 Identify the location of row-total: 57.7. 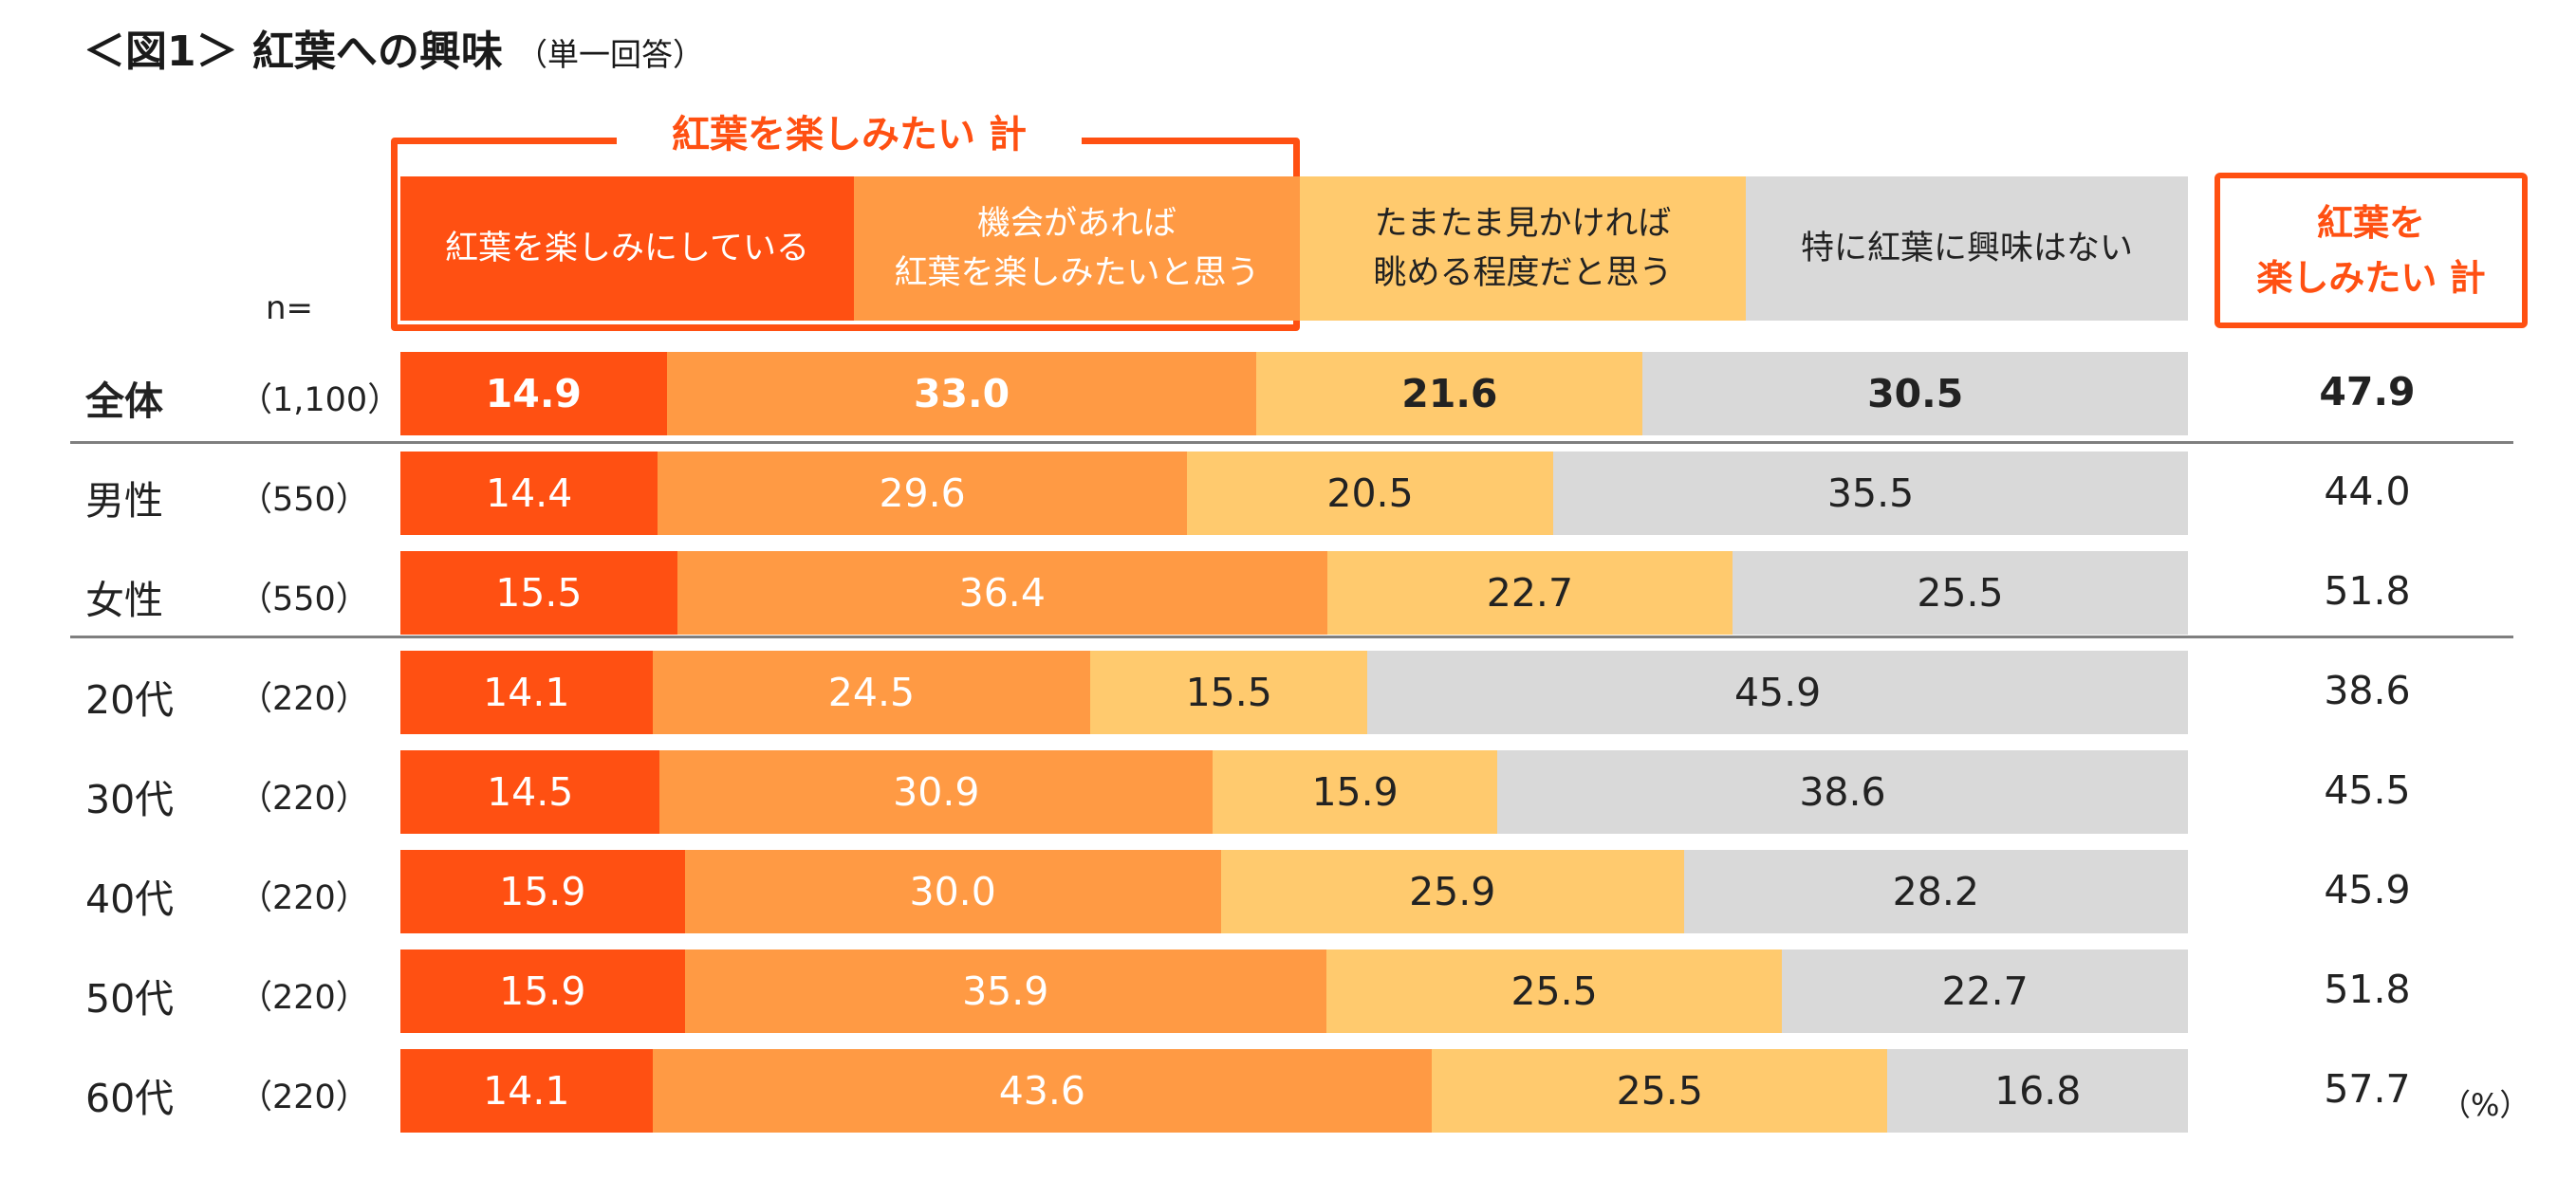
(2367, 1089).